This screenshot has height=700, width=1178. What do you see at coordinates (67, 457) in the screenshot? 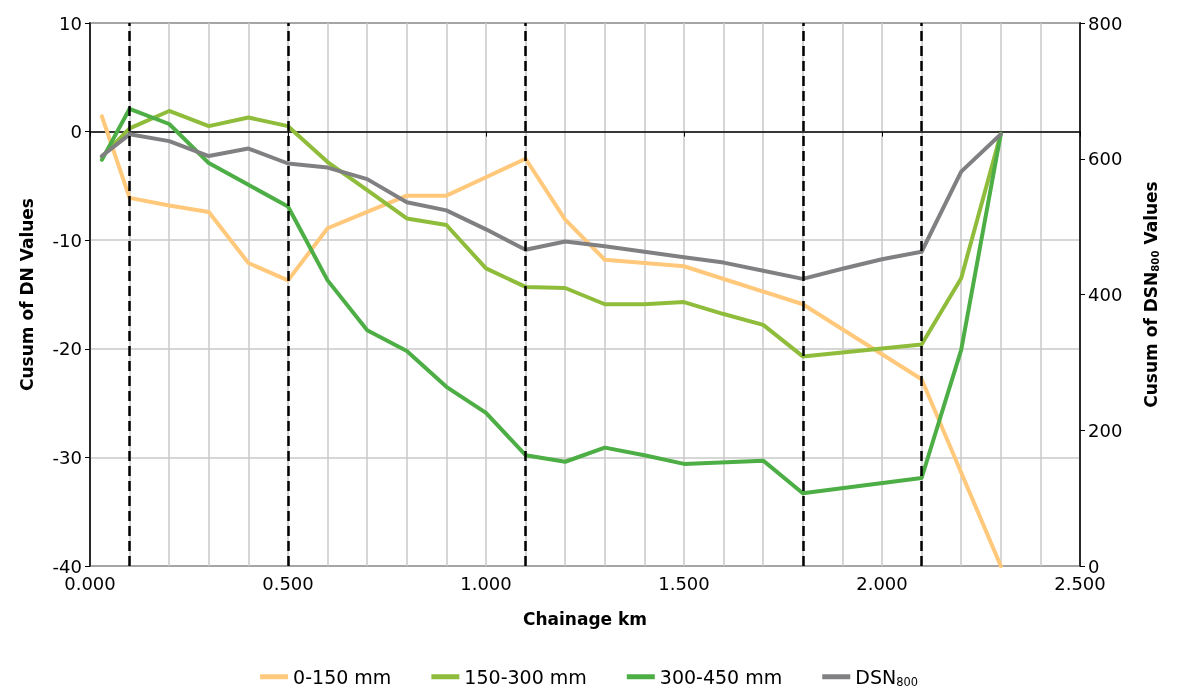
I see `y-tick-label: -30` at bounding box center [67, 457].